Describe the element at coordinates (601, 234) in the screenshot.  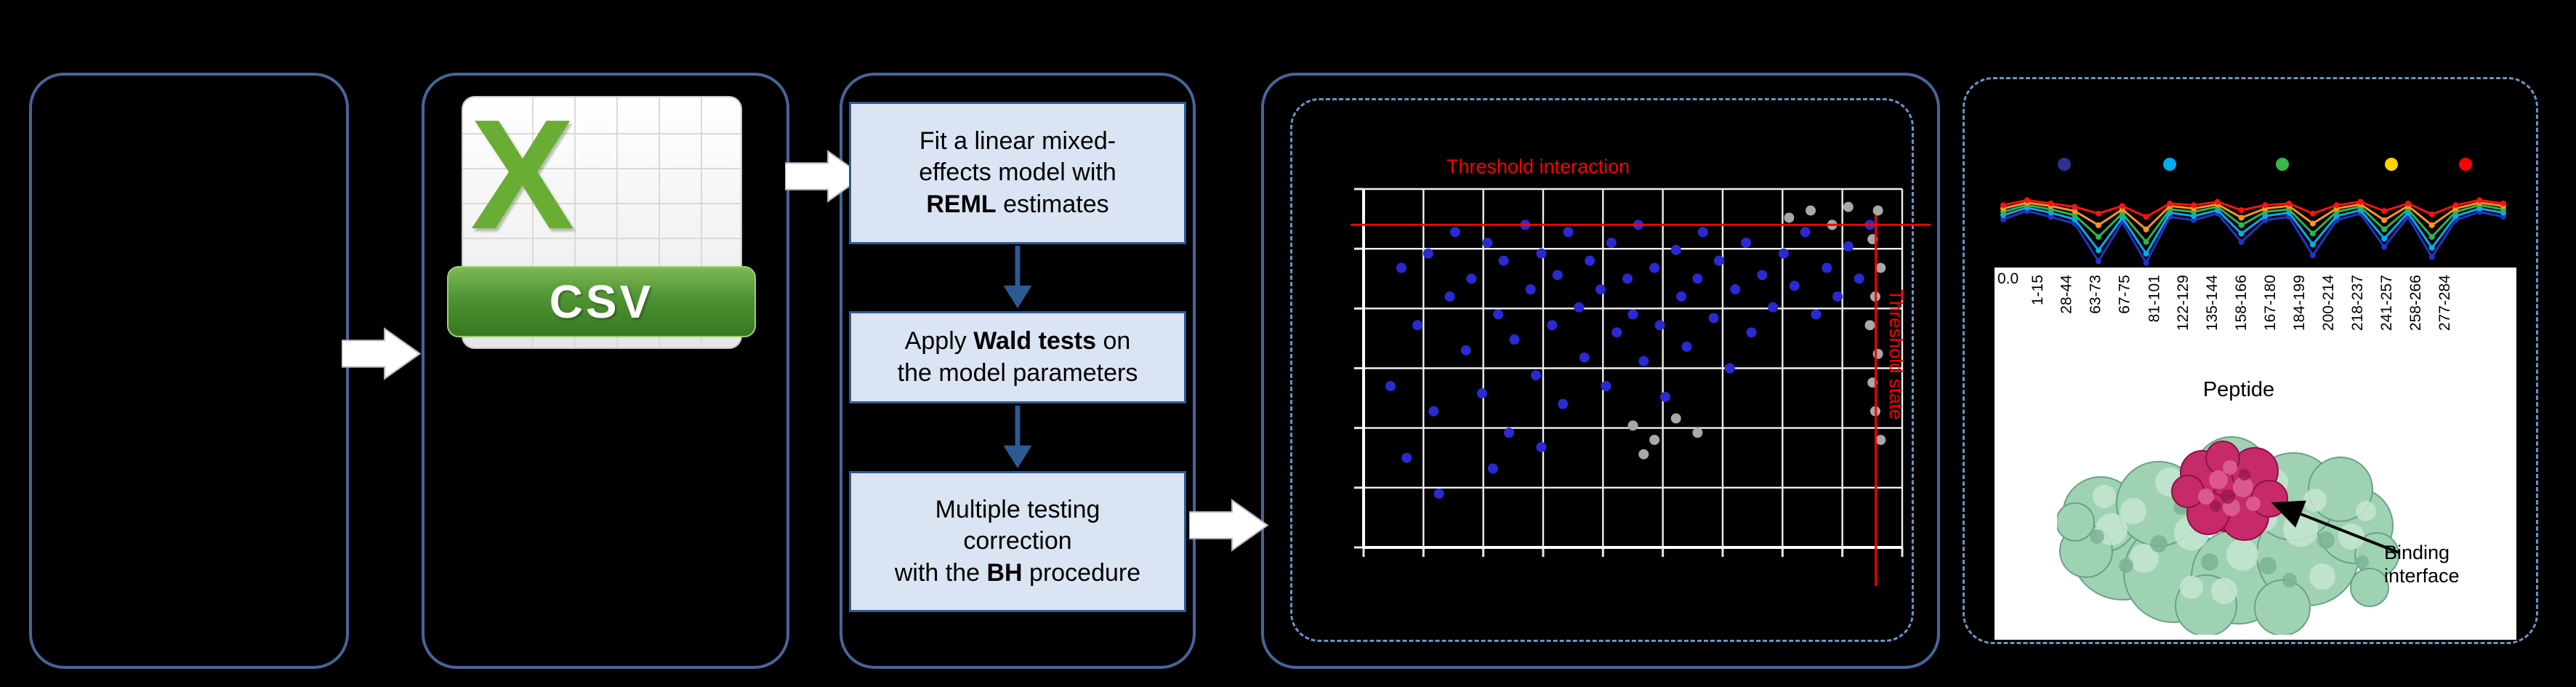
I see `csv-file-icon: X CSV` at that location.